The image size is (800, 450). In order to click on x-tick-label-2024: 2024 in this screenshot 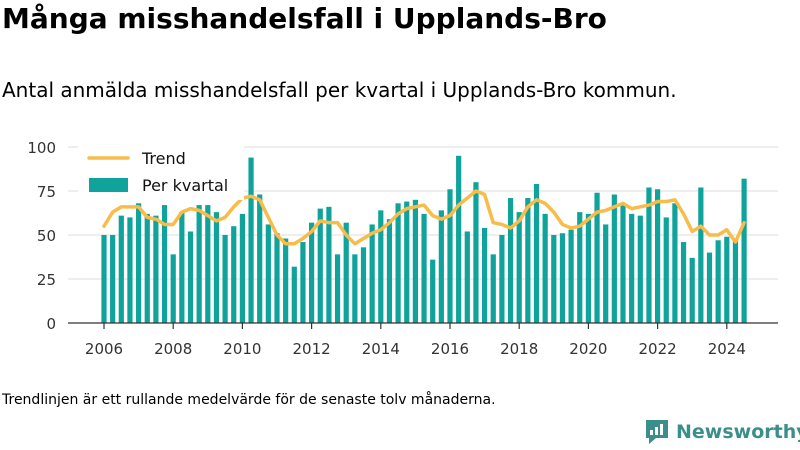, I will do `click(727, 349)`.